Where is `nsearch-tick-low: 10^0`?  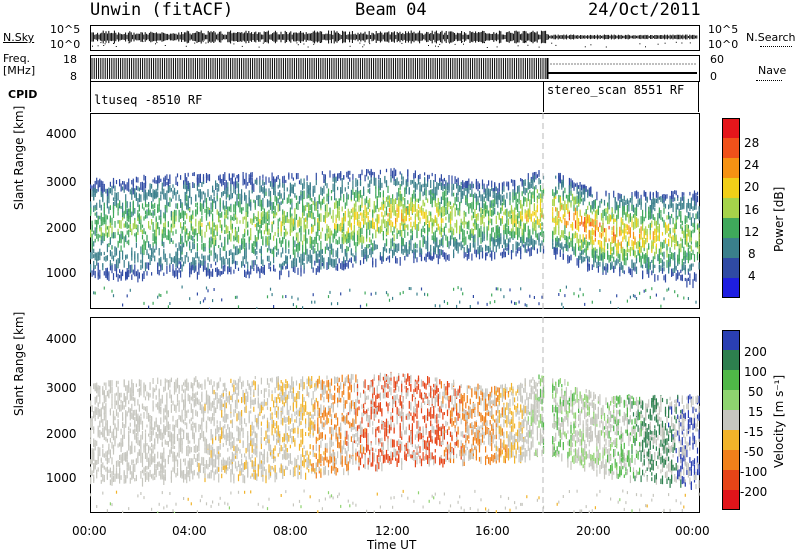 nsearch-tick-low: 10^0 is located at coordinates (723, 44).